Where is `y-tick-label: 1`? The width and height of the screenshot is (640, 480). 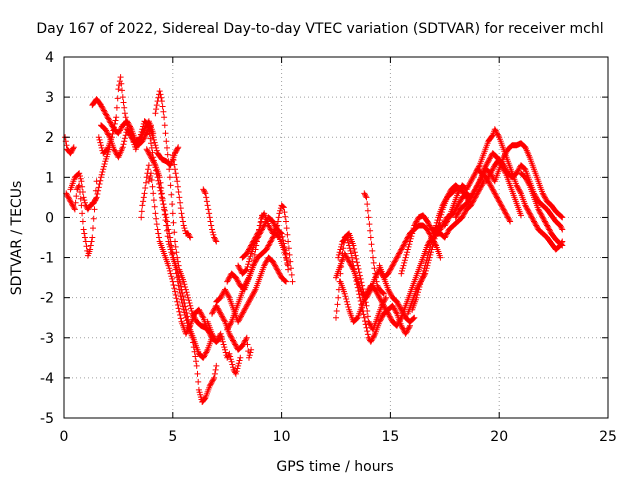 y-tick-label: 1 is located at coordinates (49, 178).